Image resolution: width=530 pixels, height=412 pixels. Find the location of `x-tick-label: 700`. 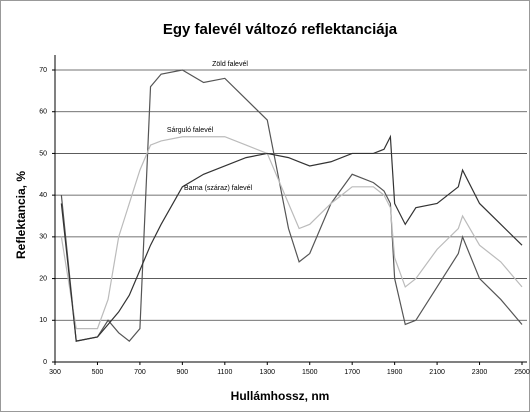

x-tick-label: 700 is located at coordinates (140, 372).